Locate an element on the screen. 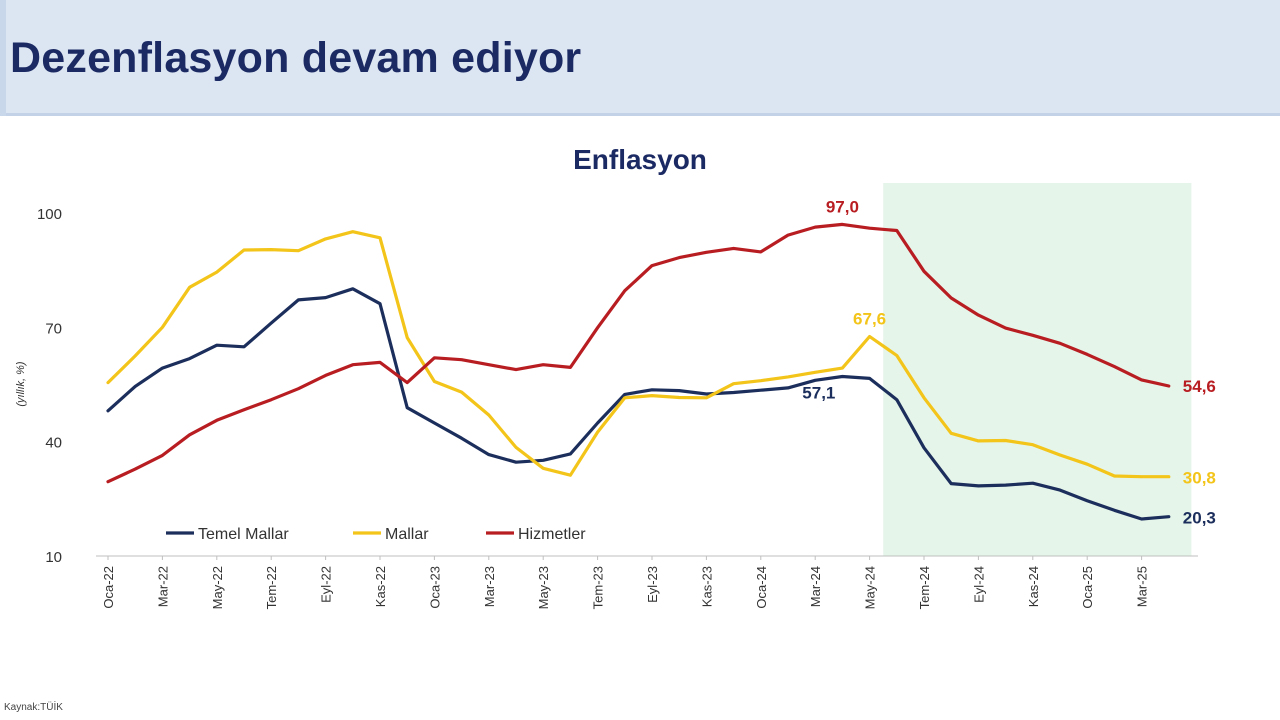  y-tick-label: 100 is located at coordinates (49, 214).